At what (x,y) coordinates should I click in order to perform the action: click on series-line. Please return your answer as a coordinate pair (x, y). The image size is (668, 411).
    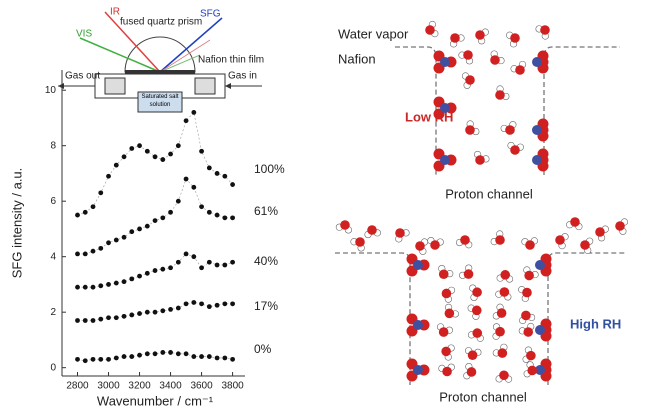
    Looking at the image, I should click on (155, 163).